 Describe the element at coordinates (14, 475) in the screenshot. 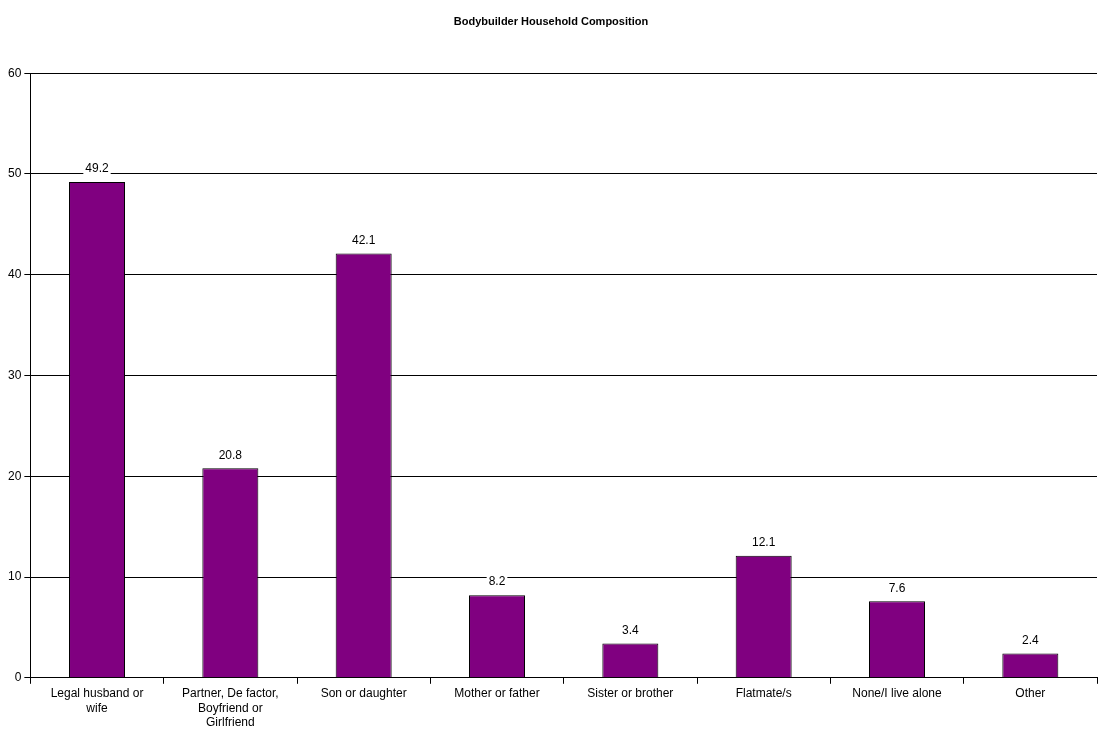

I see `y-tick-label: 20` at that location.